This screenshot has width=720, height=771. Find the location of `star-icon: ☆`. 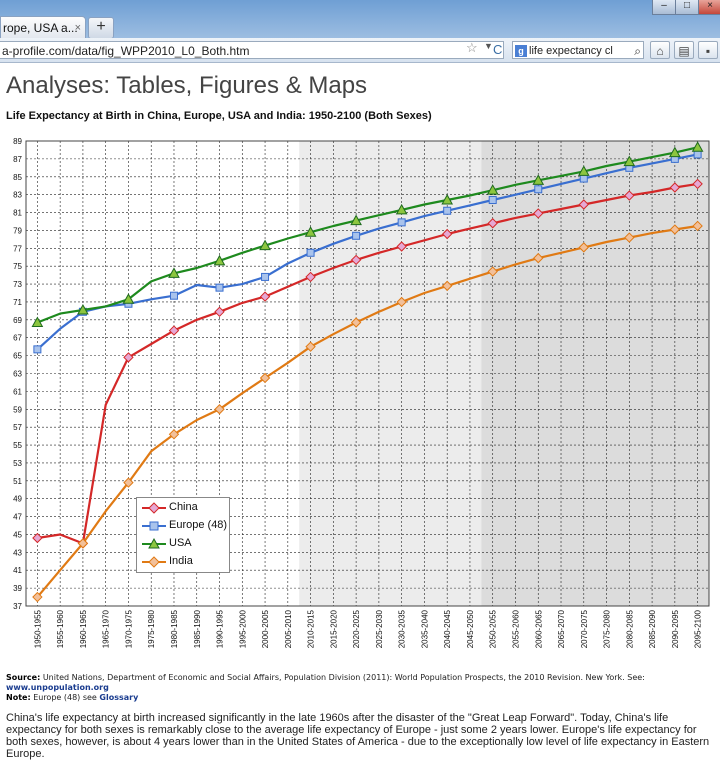

star-icon: ☆ is located at coordinates (472, 47).